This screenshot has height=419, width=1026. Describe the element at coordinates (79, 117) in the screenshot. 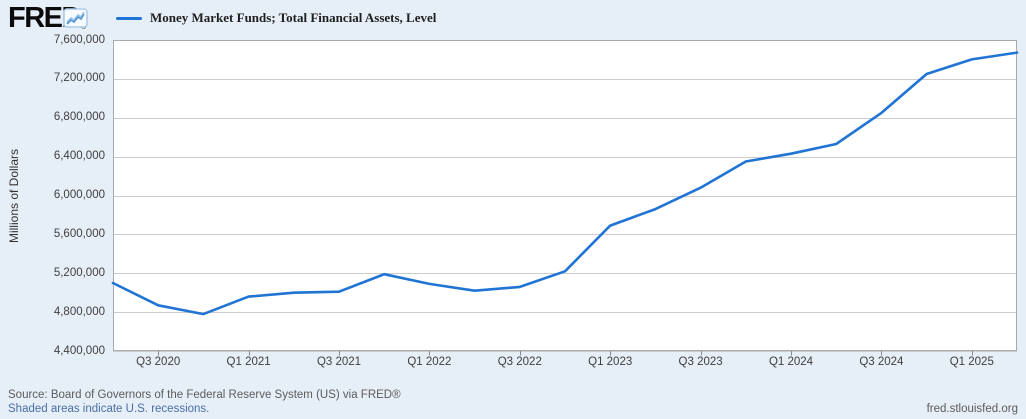

I see `y-axis-label: 6,800,000` at that location.